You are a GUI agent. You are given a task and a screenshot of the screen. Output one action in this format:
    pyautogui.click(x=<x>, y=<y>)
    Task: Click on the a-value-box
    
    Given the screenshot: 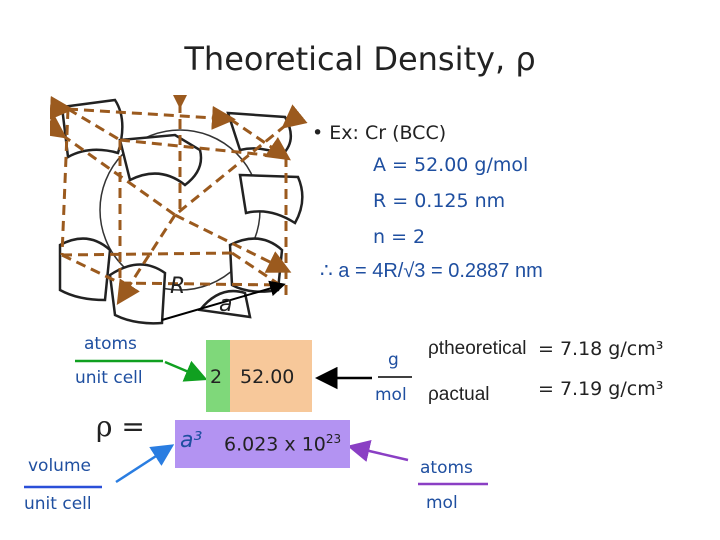 What is the action you would take?
    pyautogui.click(x=271, y=376)
    